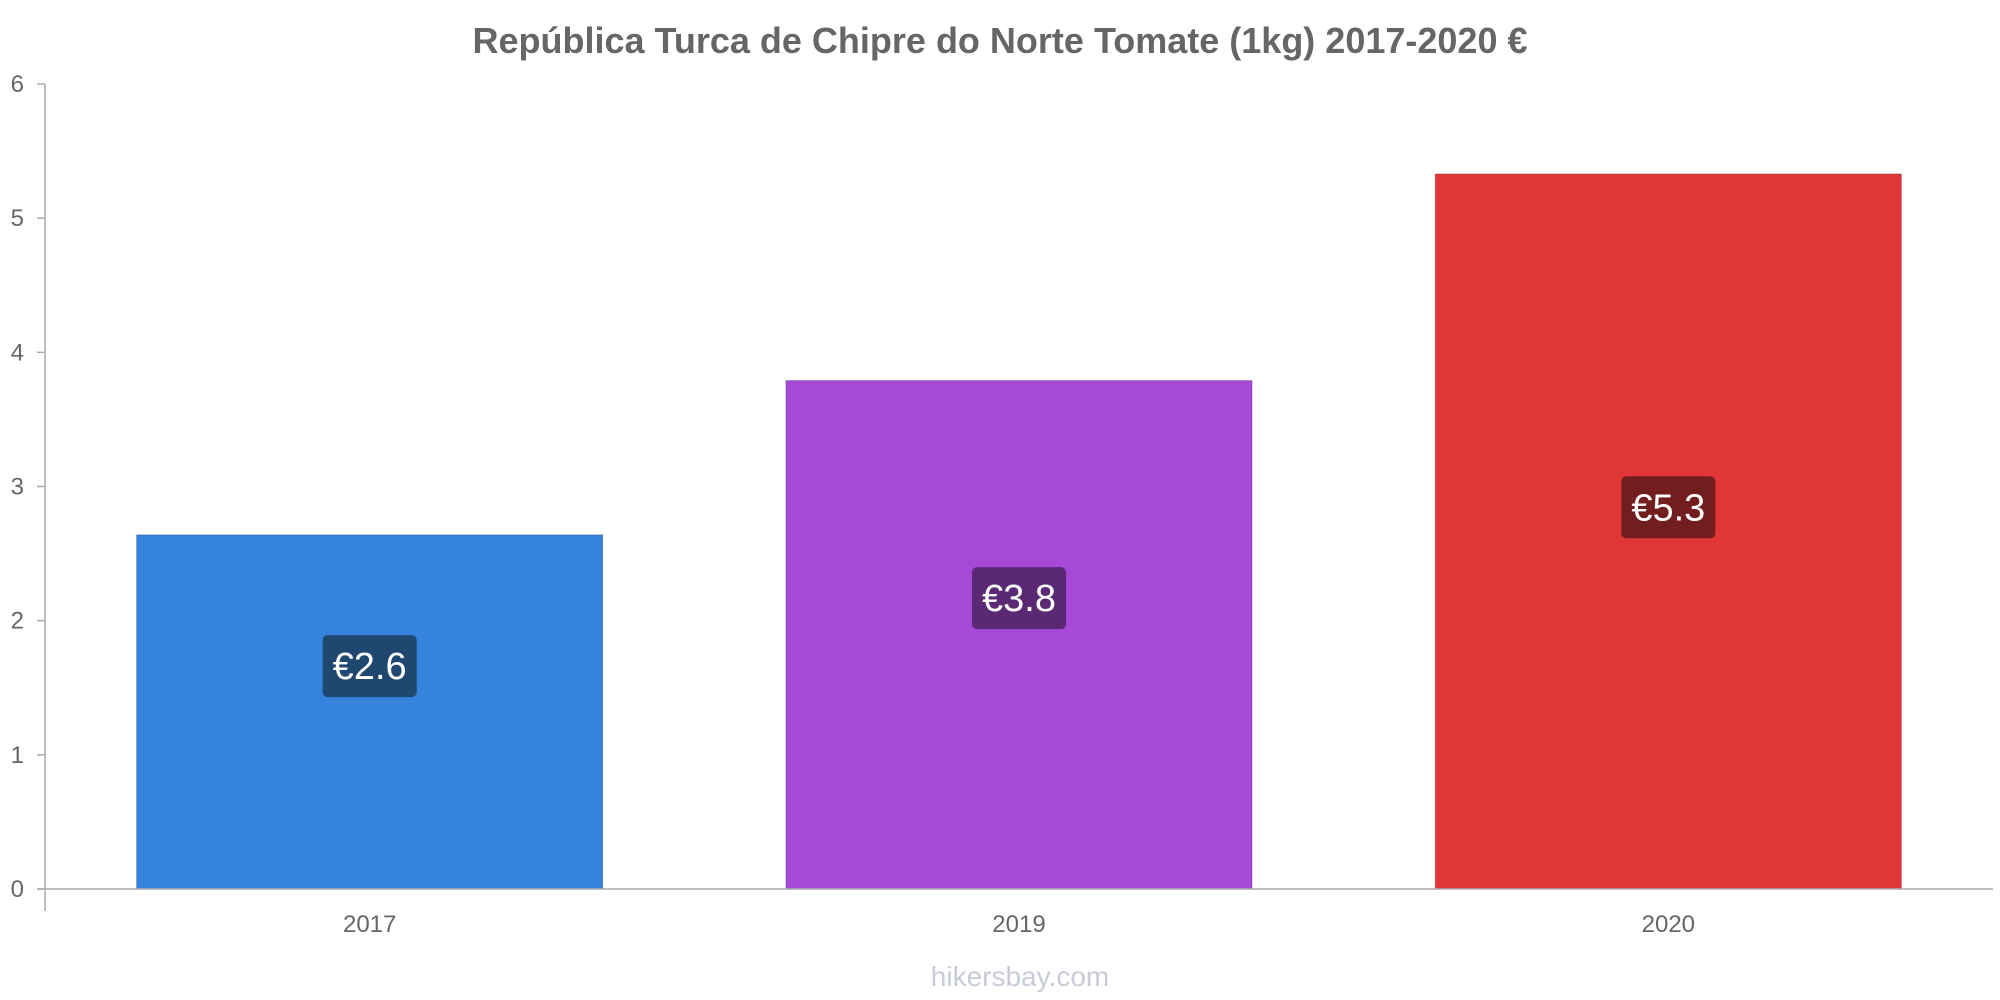  I want to click on y-axis: 0 1 2 3 4 5 6, so click(28, 491).